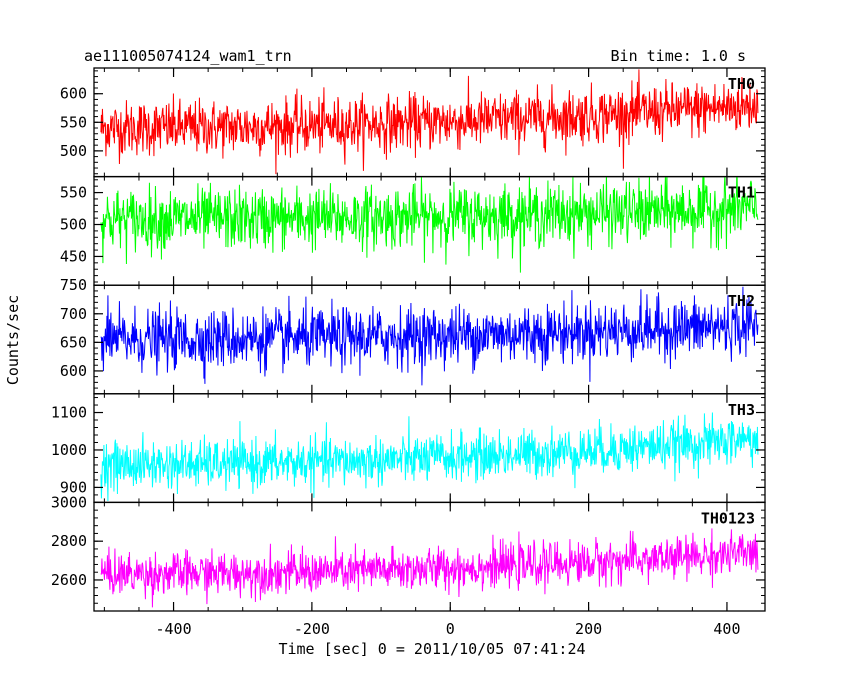 The image size is (850, 685). Describe the element at coordinates (741, 410) in the screenshot. I see `series-name-label: TH3` at that location.